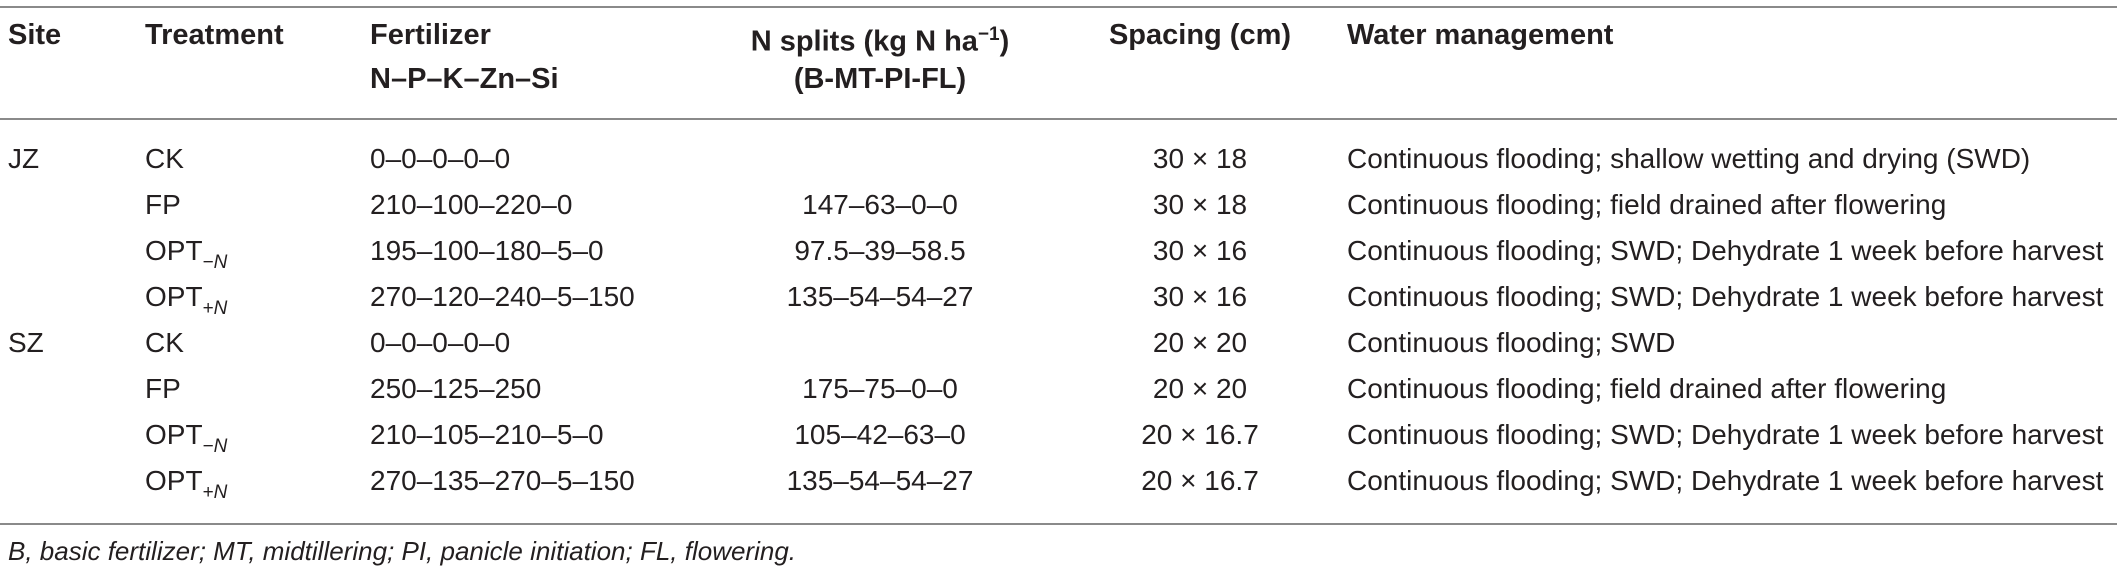  Describe the element at coordinates (26, 342) in the screenshot. I see `cell-site: SZ` at that location.